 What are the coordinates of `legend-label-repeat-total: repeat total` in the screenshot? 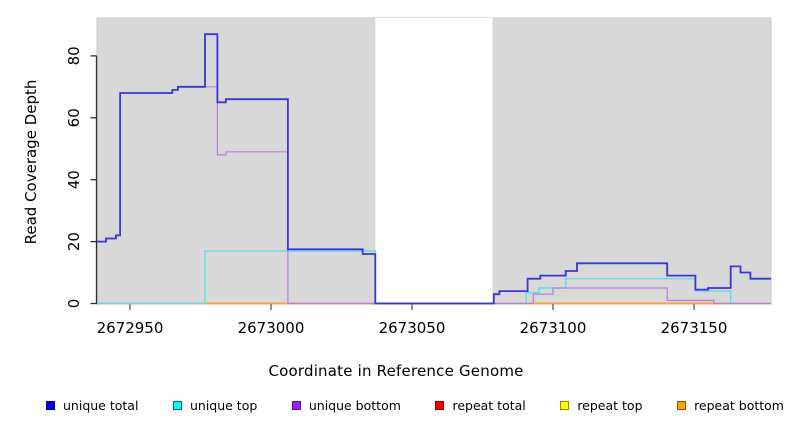 It's located at (489, 405).